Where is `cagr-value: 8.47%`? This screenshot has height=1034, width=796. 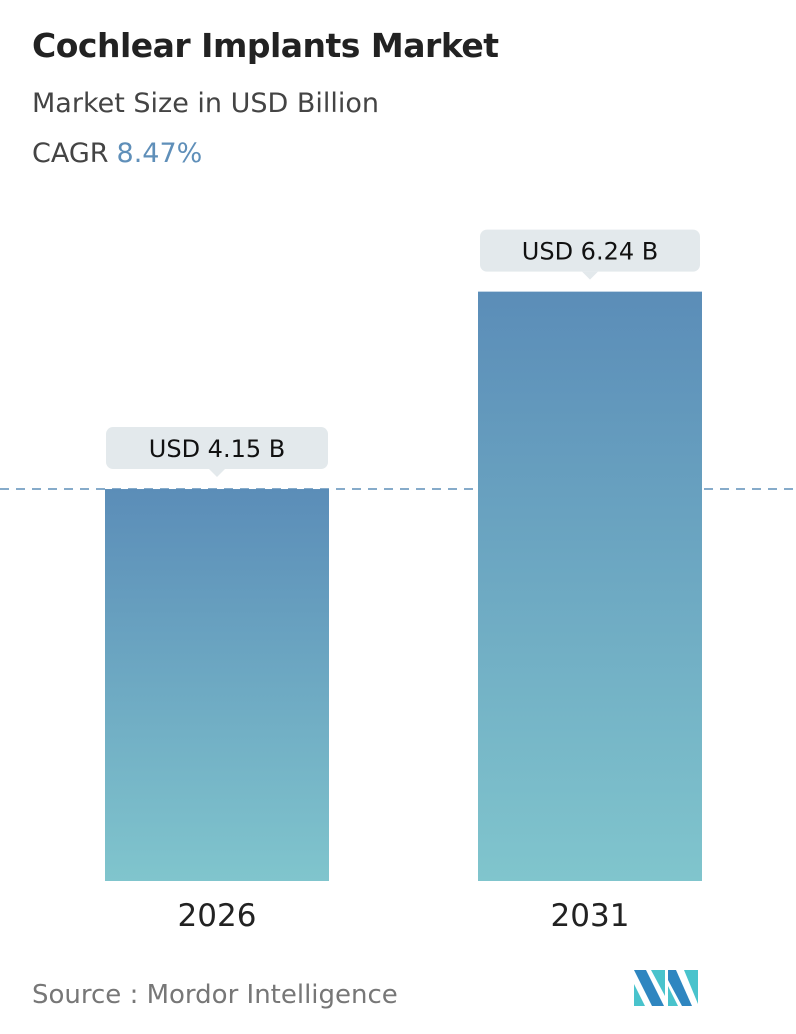
cagr-value: 8.47% is located at coordinates (159, 153).